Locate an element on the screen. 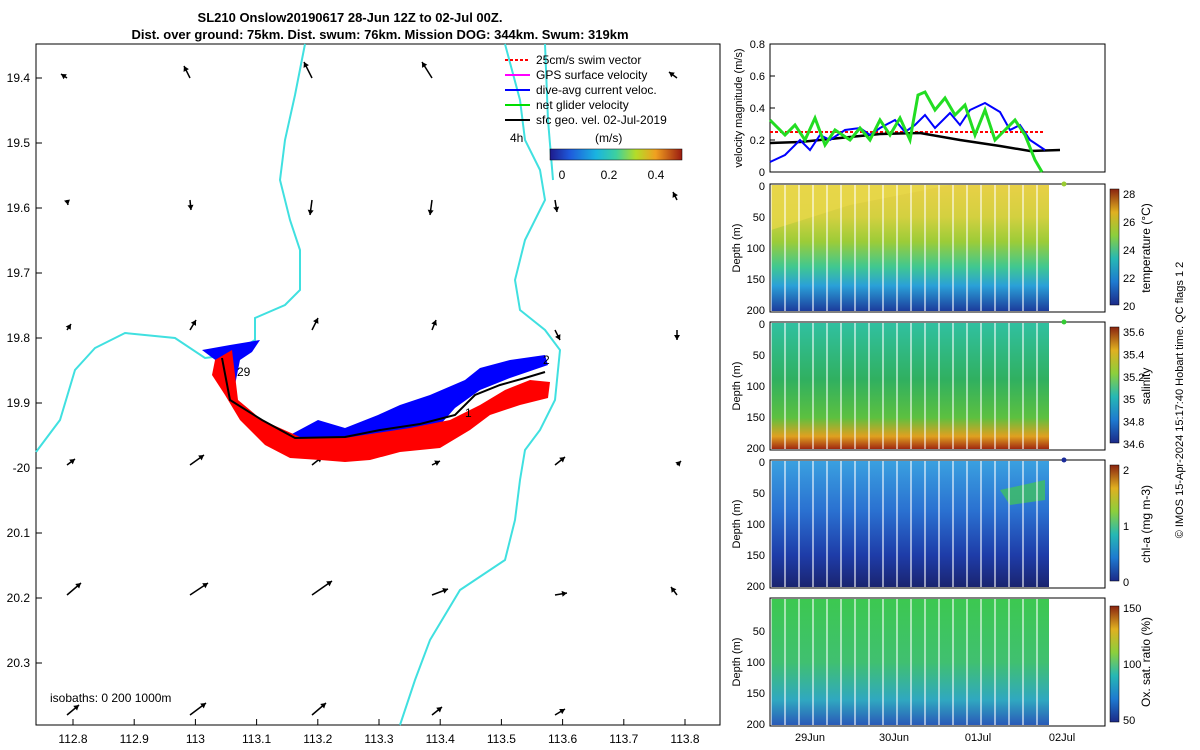 Image resolution: width=1200 pixels, height=750 pixels. colorbar-tick: 24 is located at coordinates (1129, 251).